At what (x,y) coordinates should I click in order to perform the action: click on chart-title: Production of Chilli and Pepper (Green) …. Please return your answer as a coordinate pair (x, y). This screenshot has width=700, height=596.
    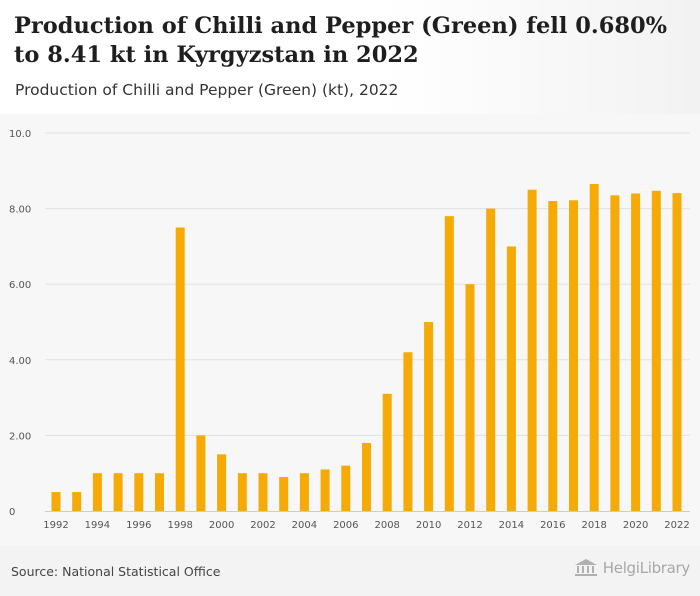
    Looking at the image, I should click on (341, 40).